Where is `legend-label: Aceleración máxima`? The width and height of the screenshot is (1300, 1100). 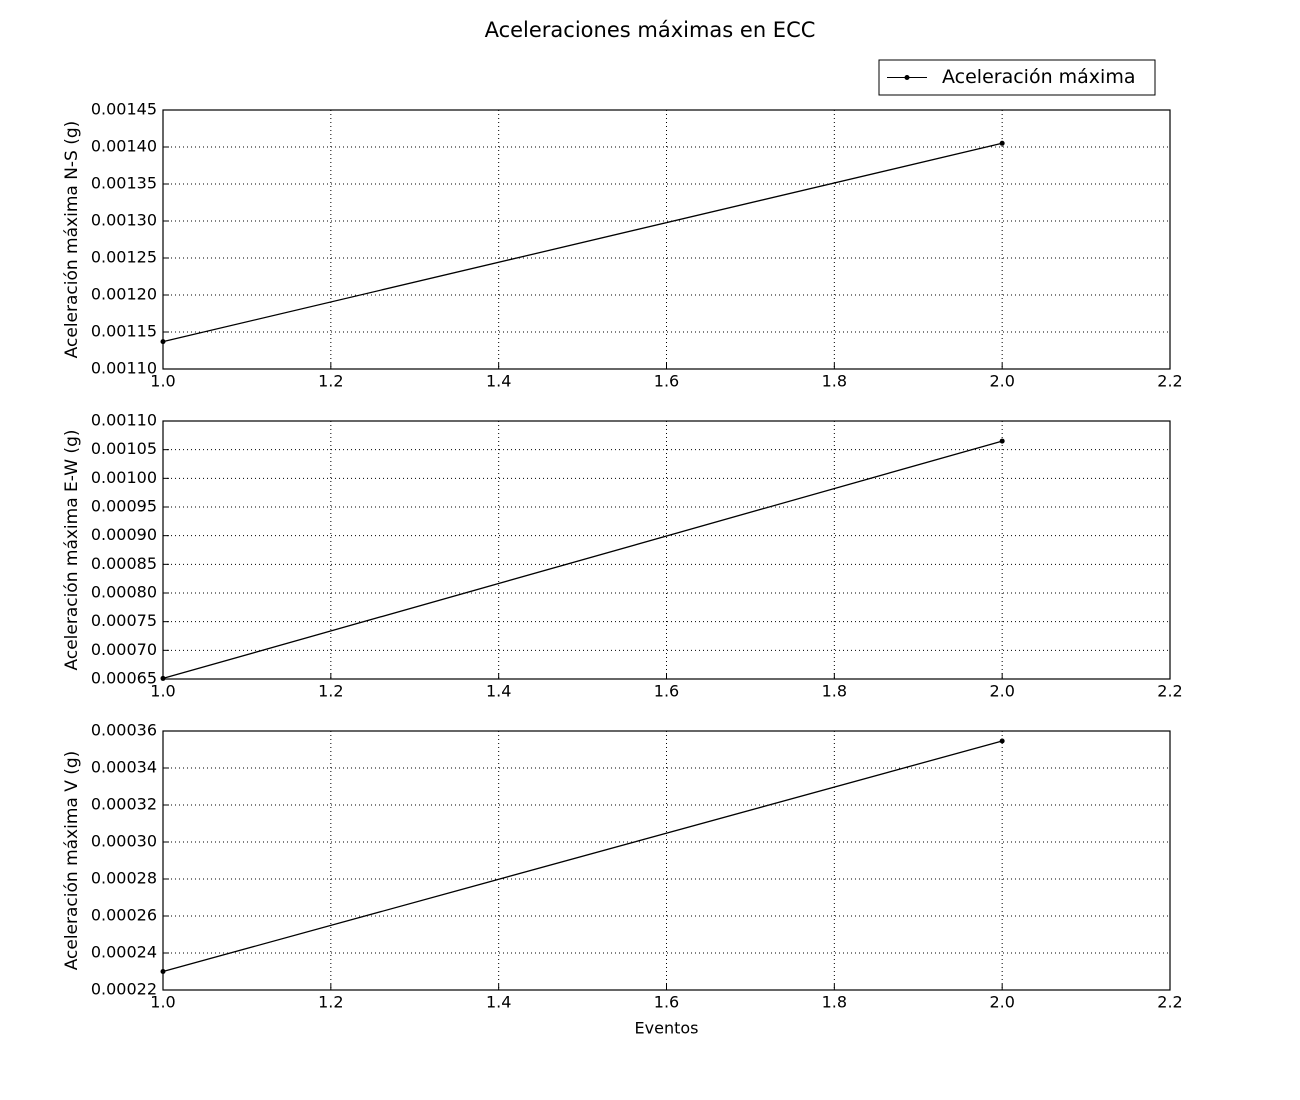
legend-label: Aceleración máxima is located at coordinates (1038, 77).